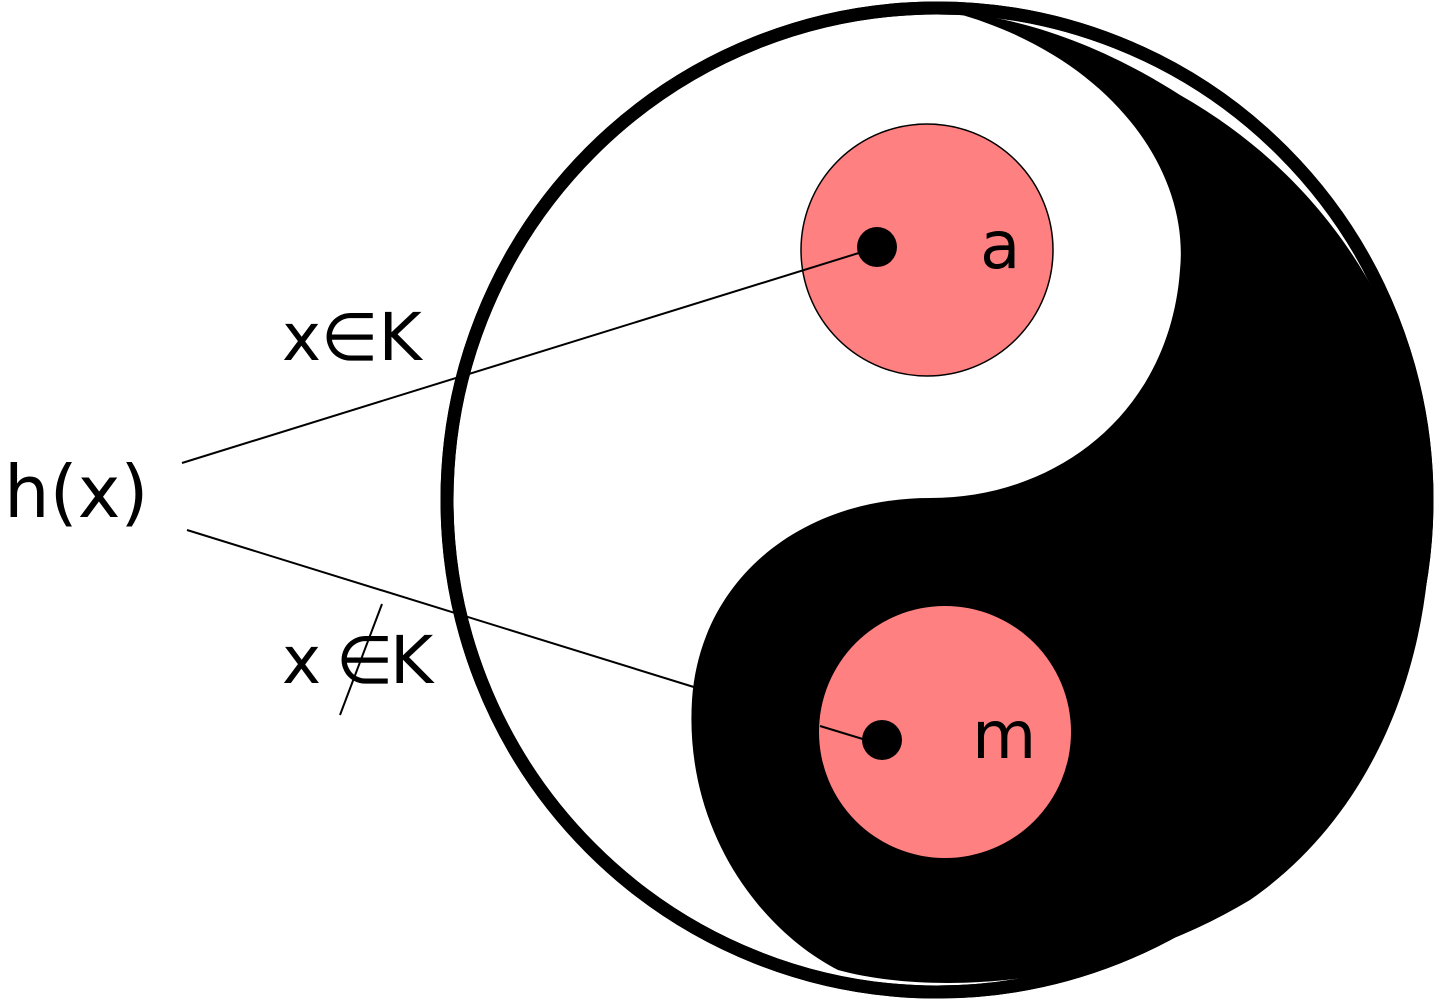  I want to click on point-a-dot, so click(877, 247).